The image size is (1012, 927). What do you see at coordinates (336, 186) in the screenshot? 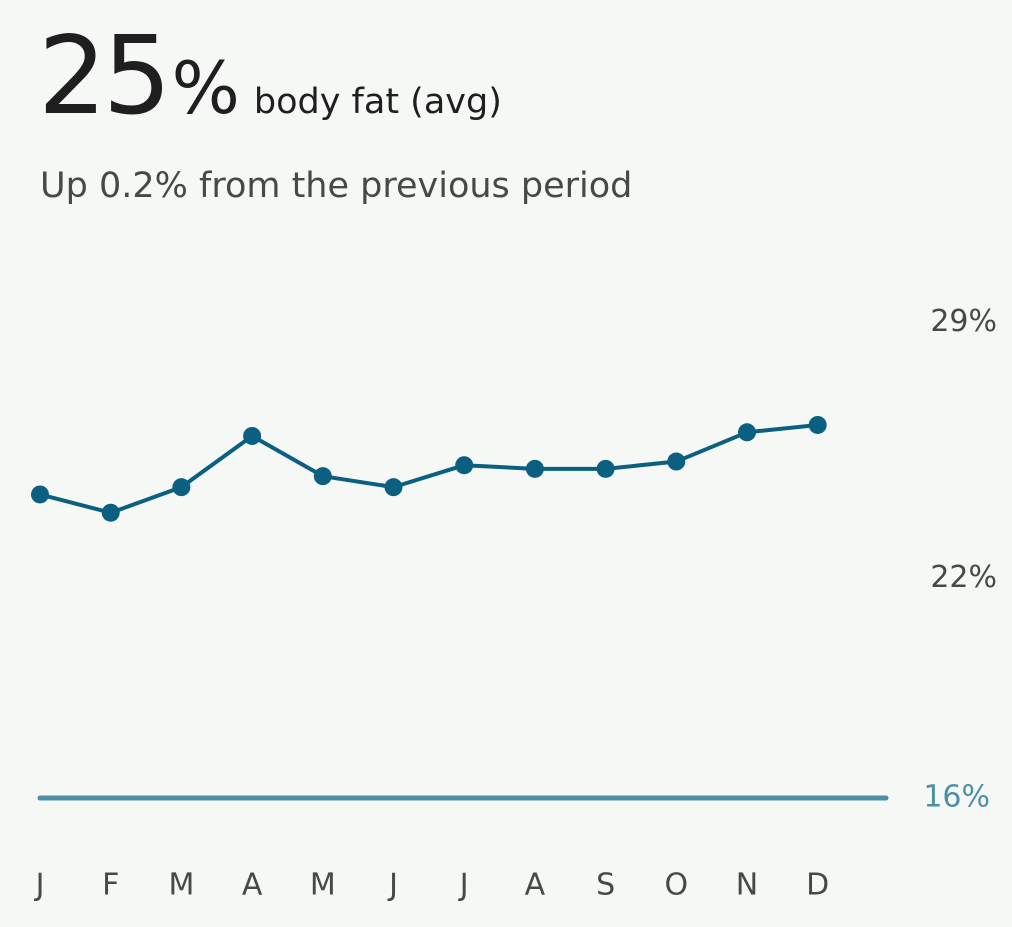
I see `subtitle: Up 0.2% from the previous period` at bounding box center [336, 186].